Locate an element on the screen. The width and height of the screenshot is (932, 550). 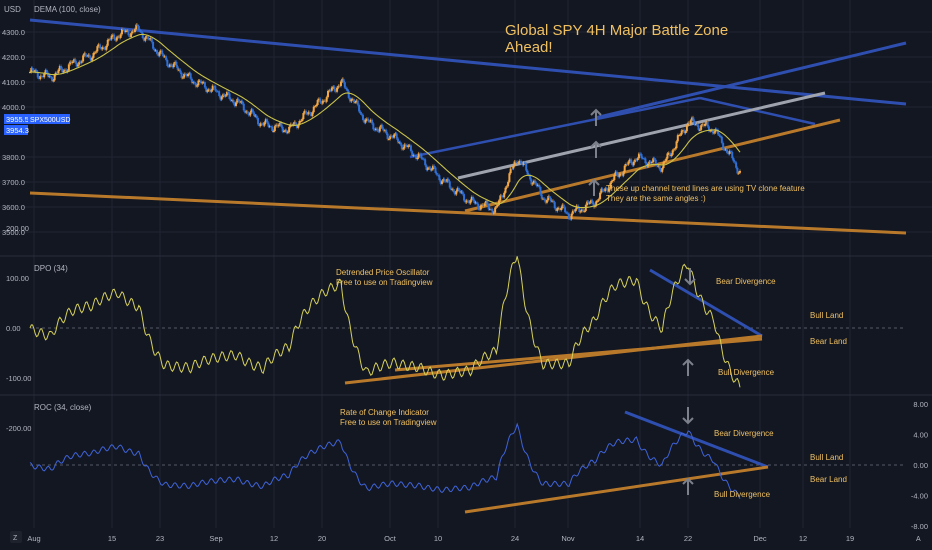
time-tick-label: Nov is located at coordinates (568, 538).